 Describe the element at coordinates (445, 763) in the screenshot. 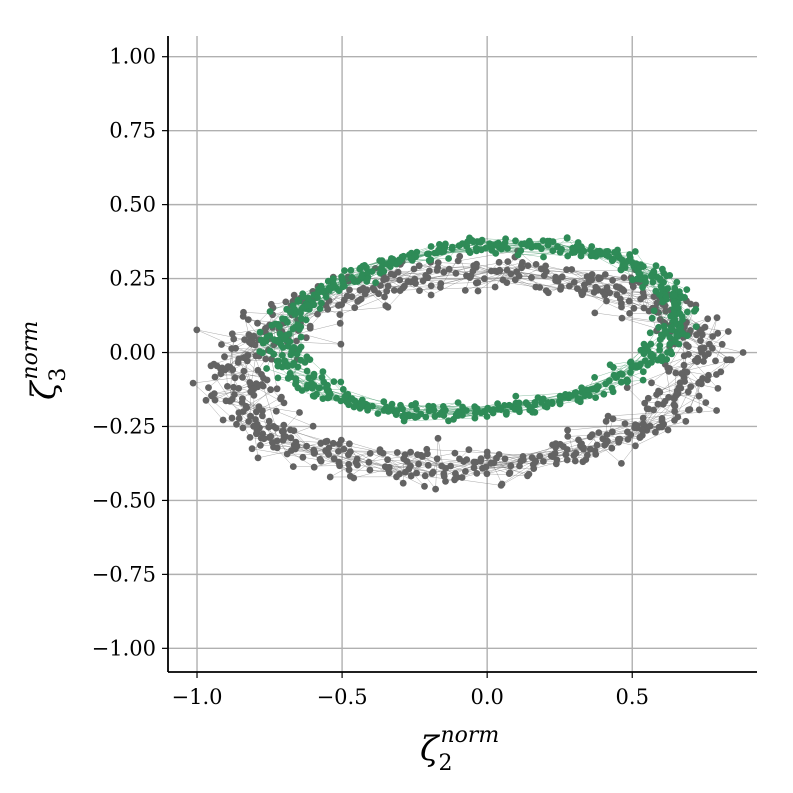

I see `x-axis-label-subscript: 2` at that location.